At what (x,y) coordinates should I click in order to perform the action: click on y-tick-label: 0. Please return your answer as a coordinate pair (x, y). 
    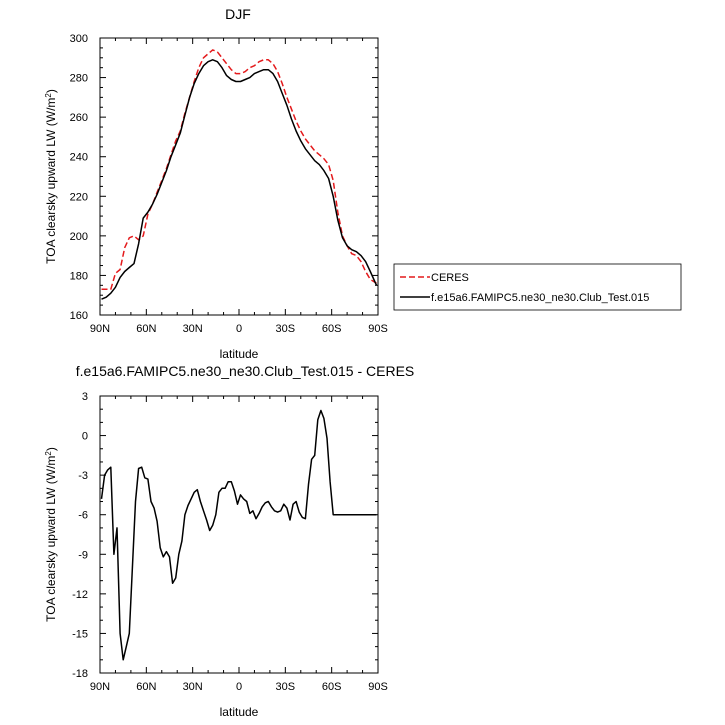
    Looking at the image, I should click on (85, 437).